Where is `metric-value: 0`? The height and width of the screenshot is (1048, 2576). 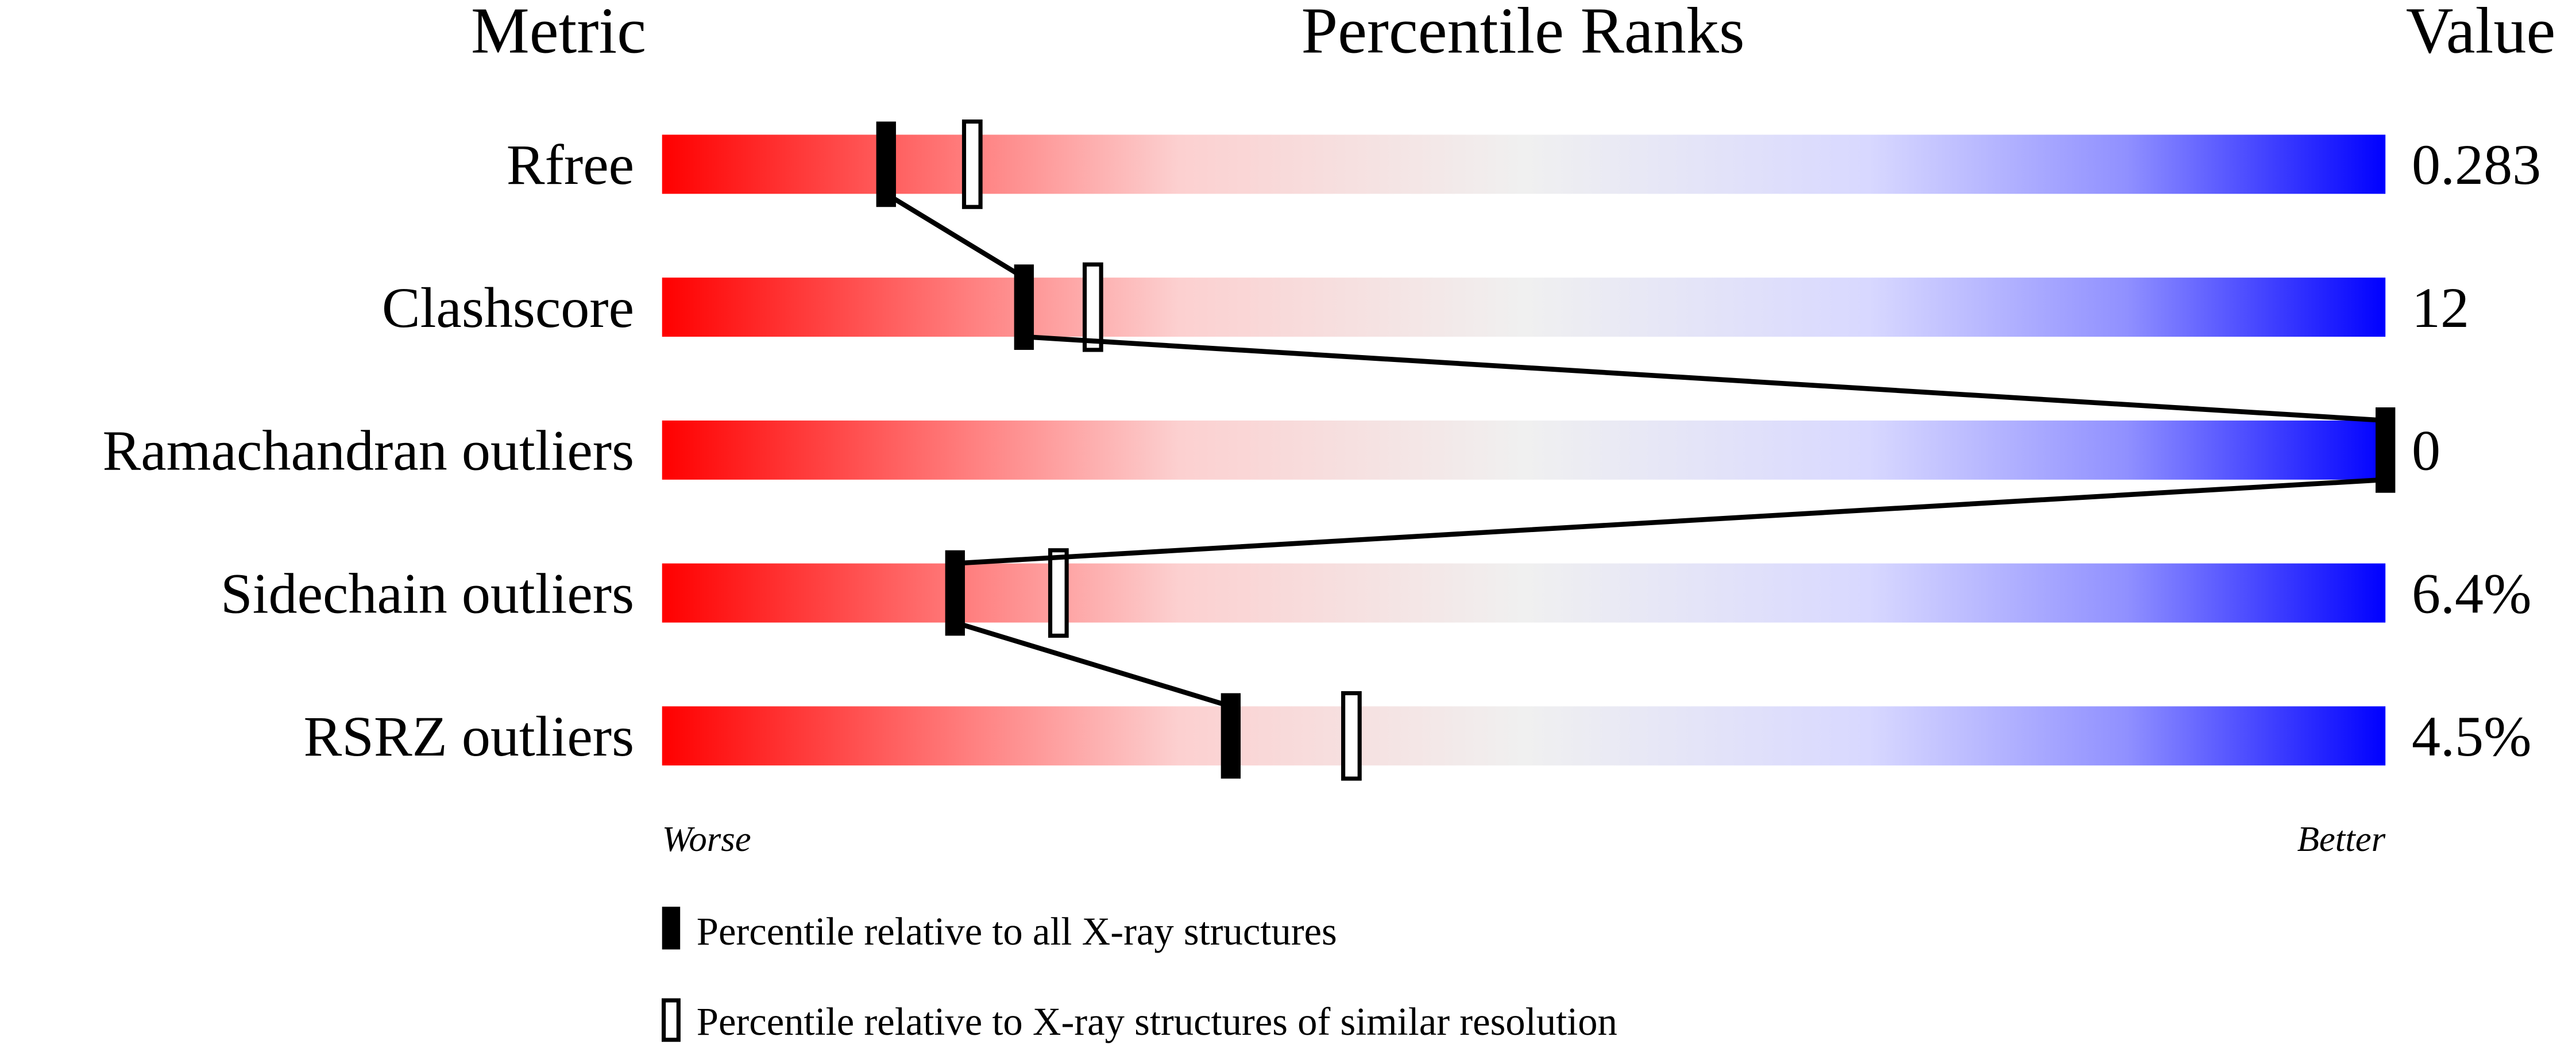 metric-value: 0 is located at coordinates (2426, 451).